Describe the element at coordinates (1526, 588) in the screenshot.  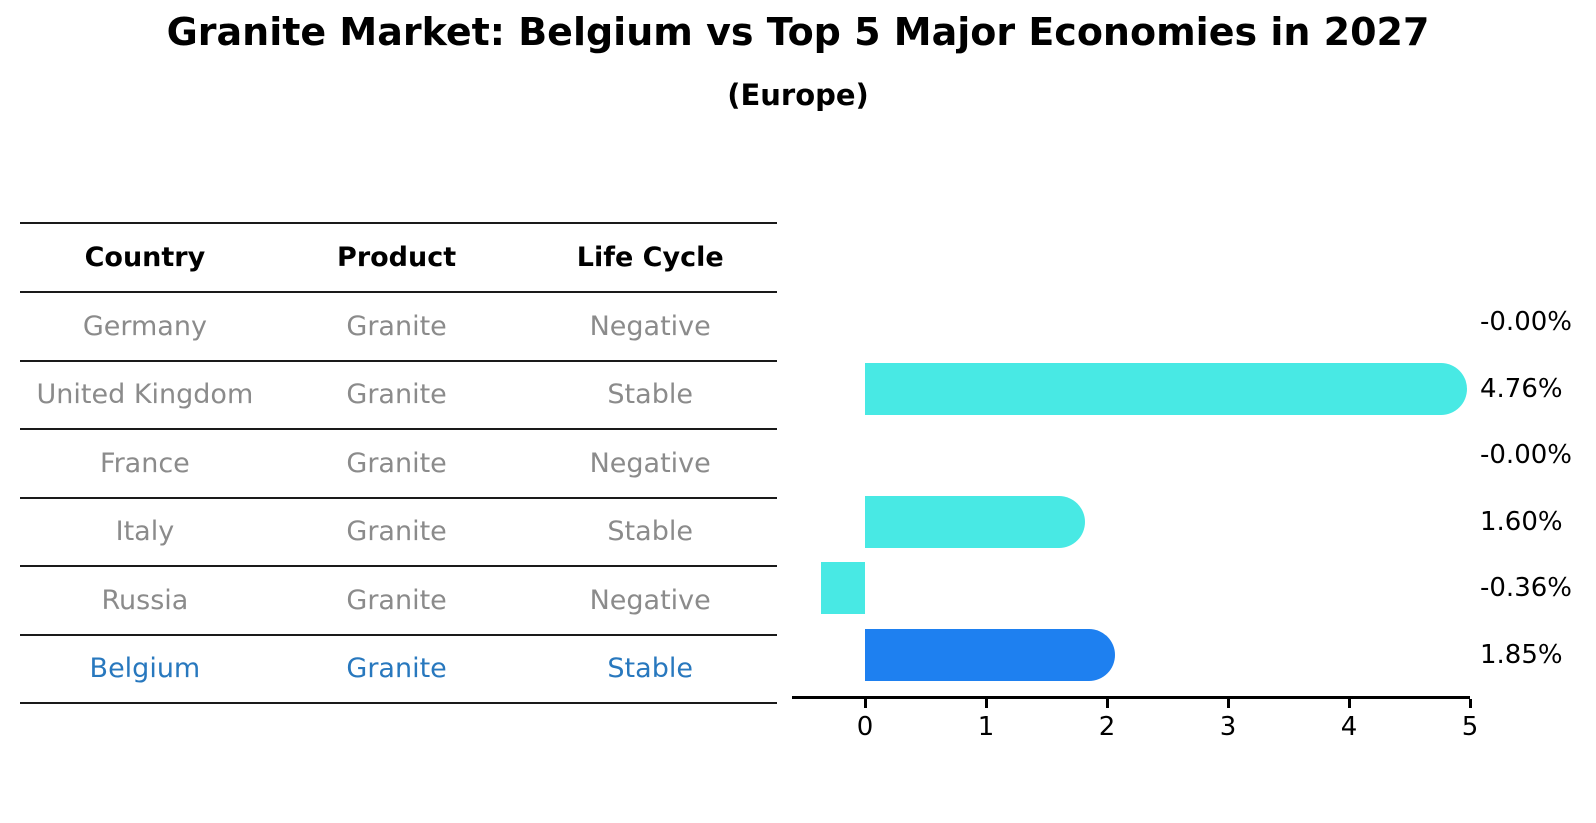
I see `value-label-russia: -0.36%` at that location.